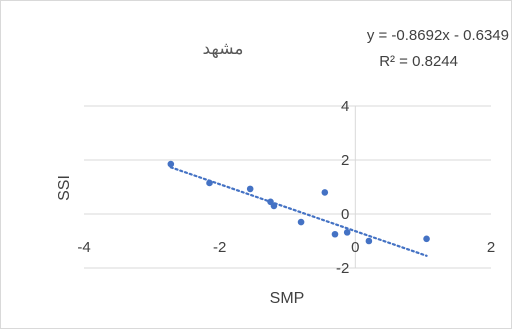  Describe the element at coordinates (345, 160) in the screenshot. I see `y-tick-label: 2` at that location.